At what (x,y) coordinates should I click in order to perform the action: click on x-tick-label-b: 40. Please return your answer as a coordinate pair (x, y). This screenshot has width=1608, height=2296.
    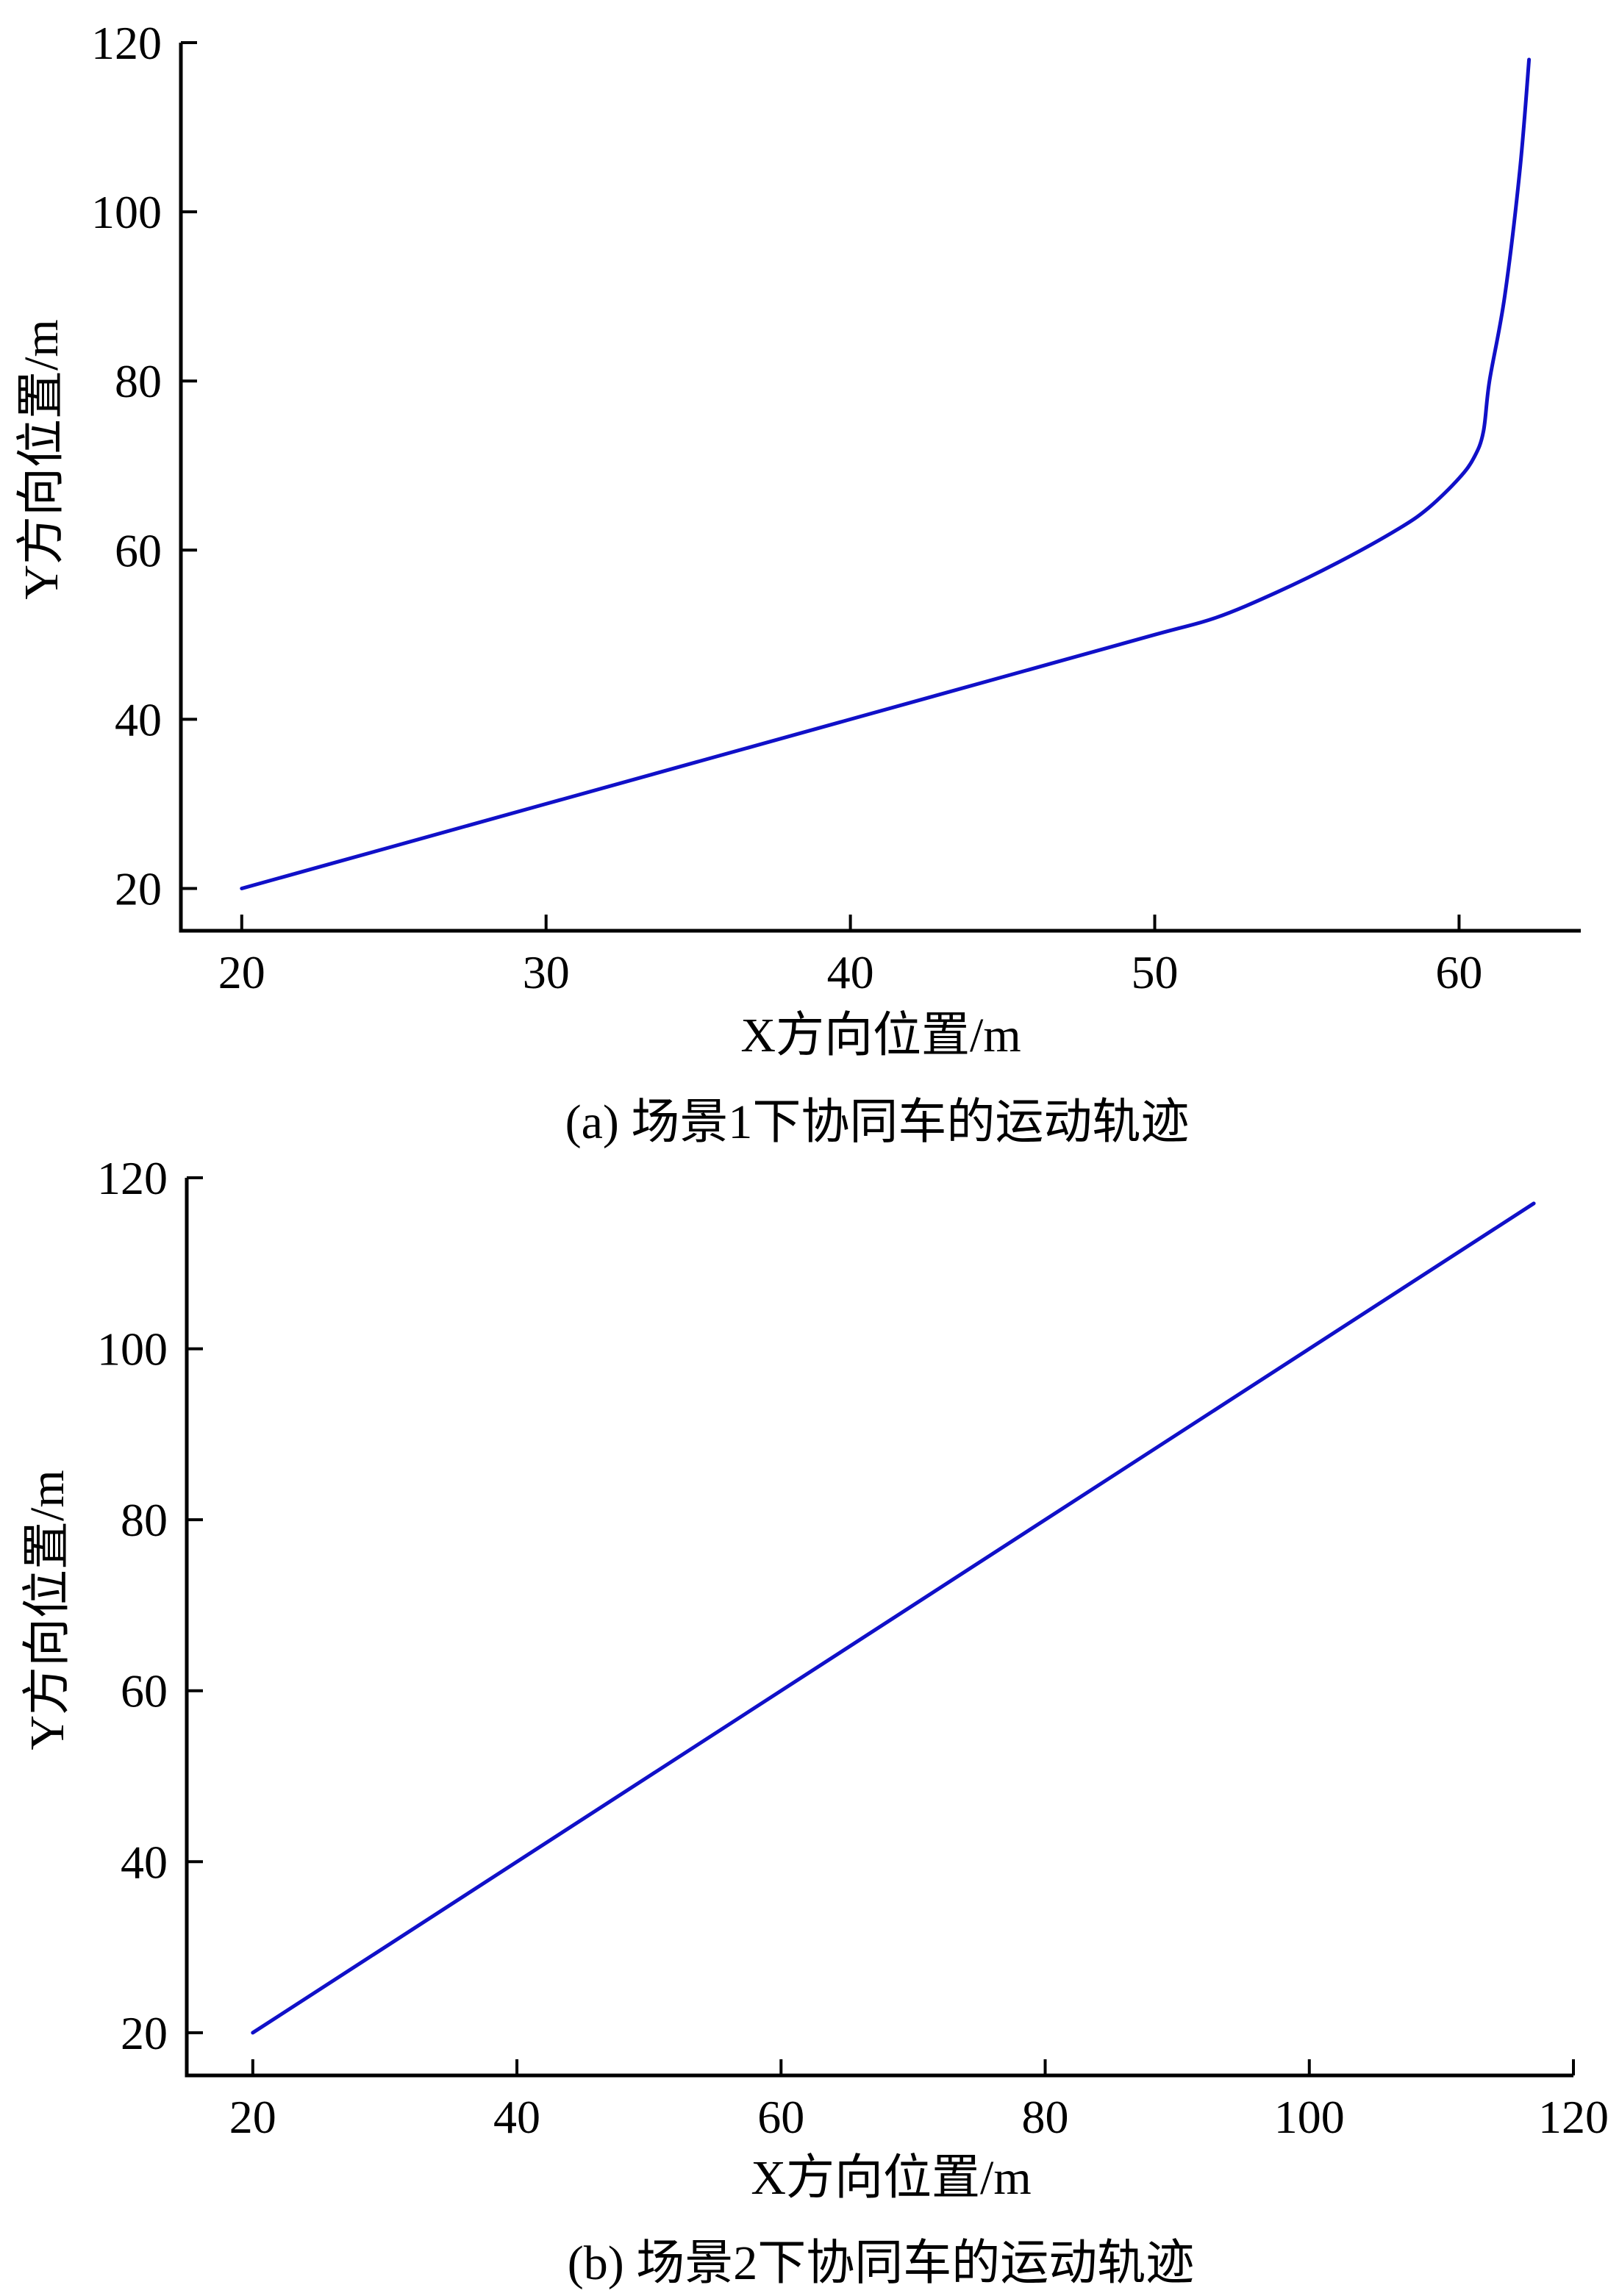
    Looking at the image, I should click on (516, 2117).